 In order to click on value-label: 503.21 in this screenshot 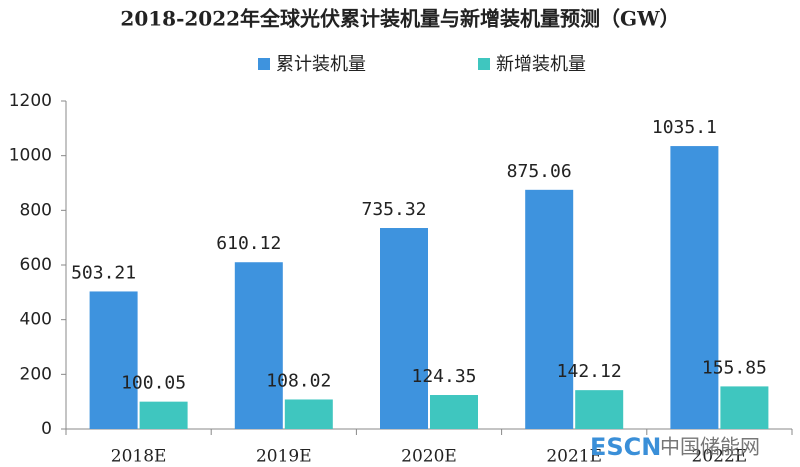, I will do `click(103, 272)`.